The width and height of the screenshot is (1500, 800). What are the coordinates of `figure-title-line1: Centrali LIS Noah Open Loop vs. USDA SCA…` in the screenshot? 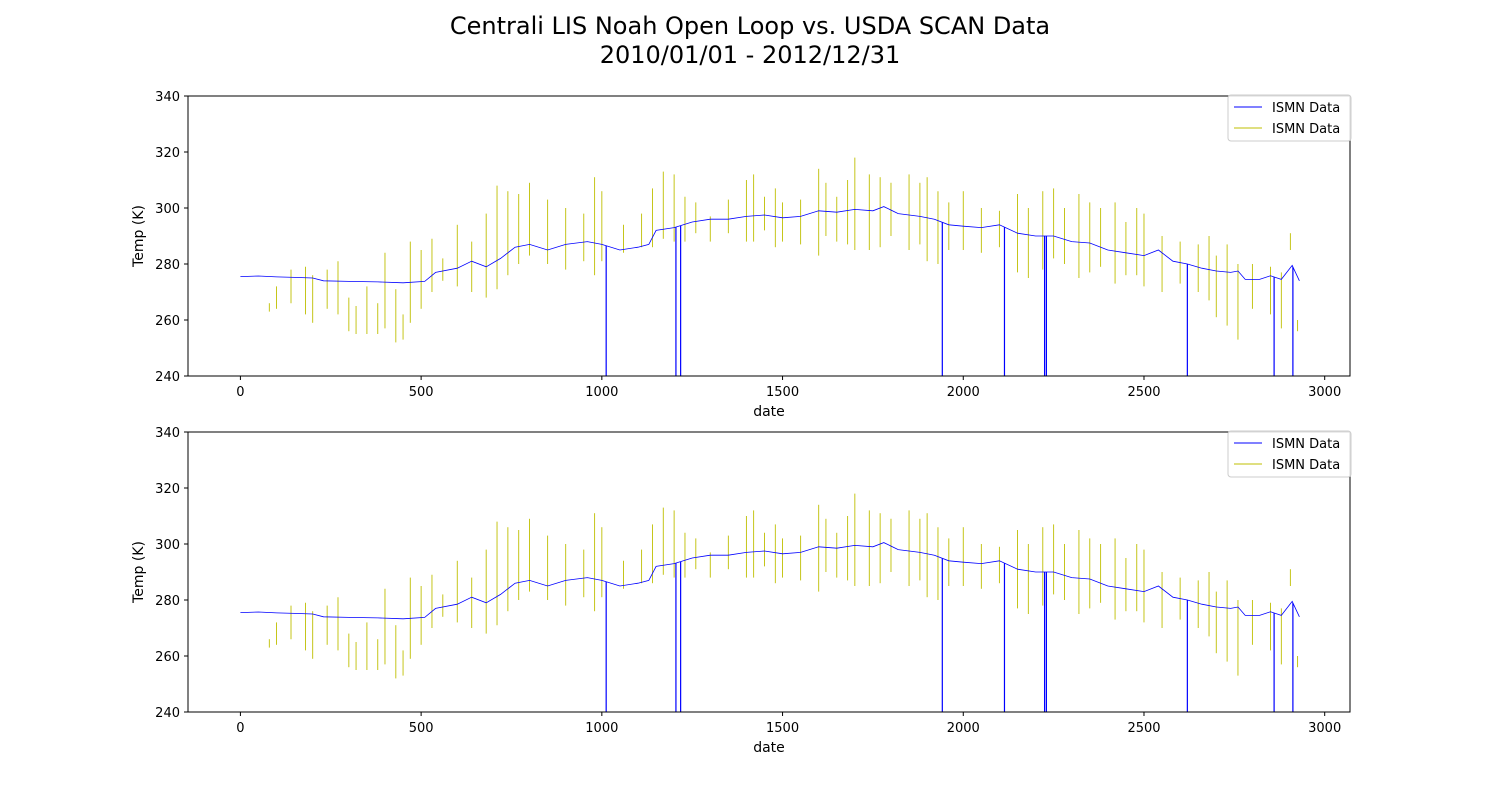 It's located at (750, 26).